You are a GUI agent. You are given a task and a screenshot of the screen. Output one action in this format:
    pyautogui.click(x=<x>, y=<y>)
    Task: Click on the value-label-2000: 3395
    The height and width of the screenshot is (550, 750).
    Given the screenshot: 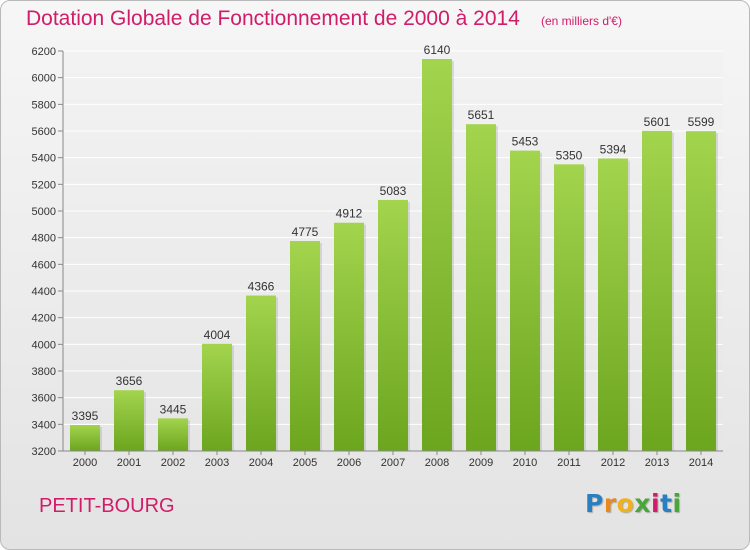 What is the action you would take?
    pyautogui.click(x=85, y=416)
    